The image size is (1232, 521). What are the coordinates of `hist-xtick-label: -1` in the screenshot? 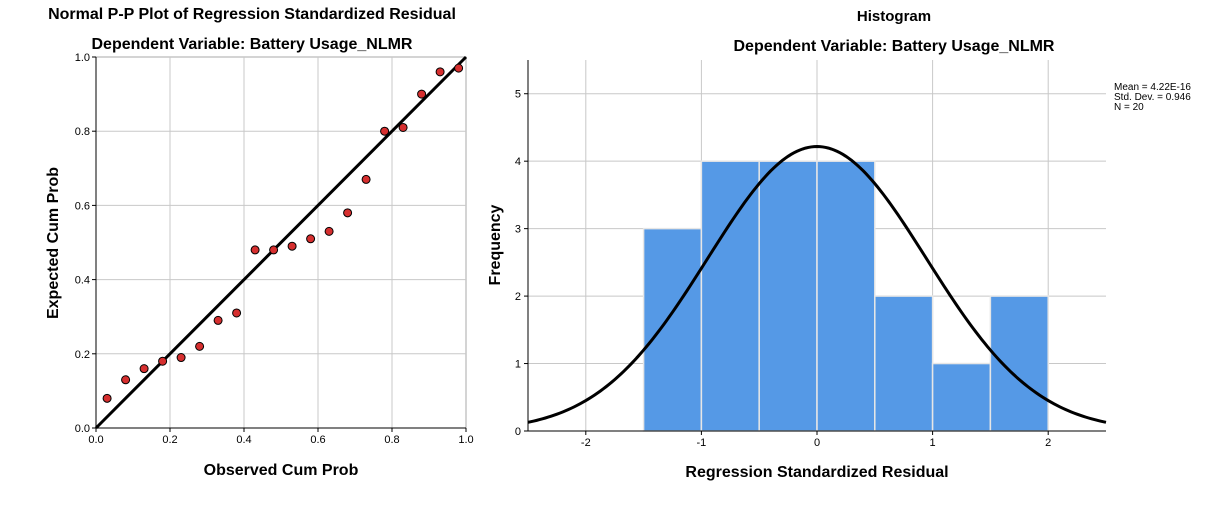 It's located at (702, 443).